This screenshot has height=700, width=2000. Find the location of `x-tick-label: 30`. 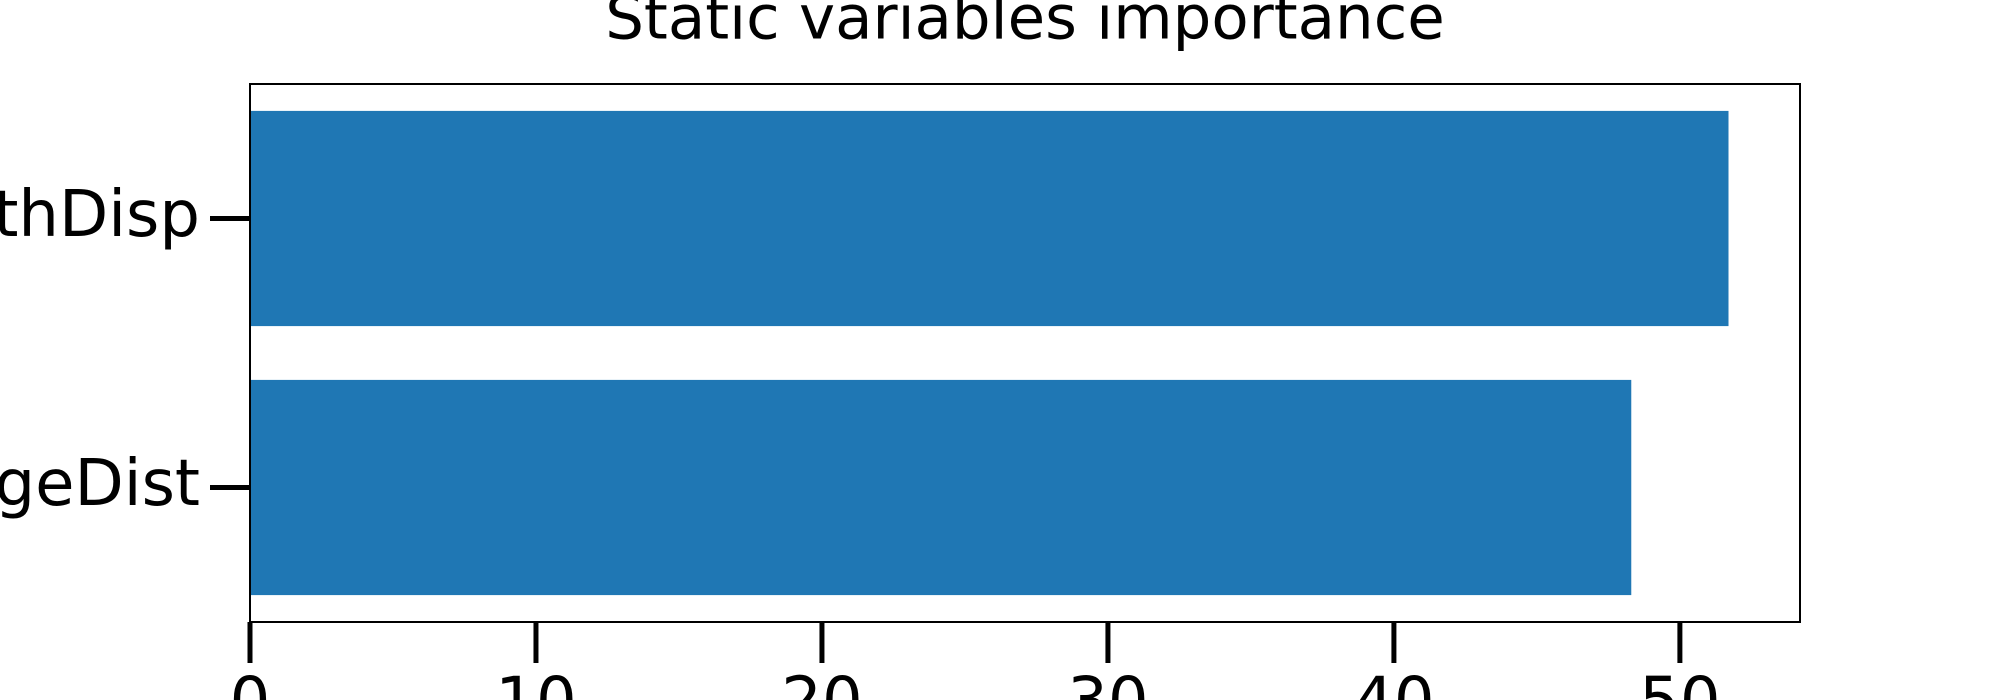

x-tick-label: 30 is located at coordinates (1107, 682).